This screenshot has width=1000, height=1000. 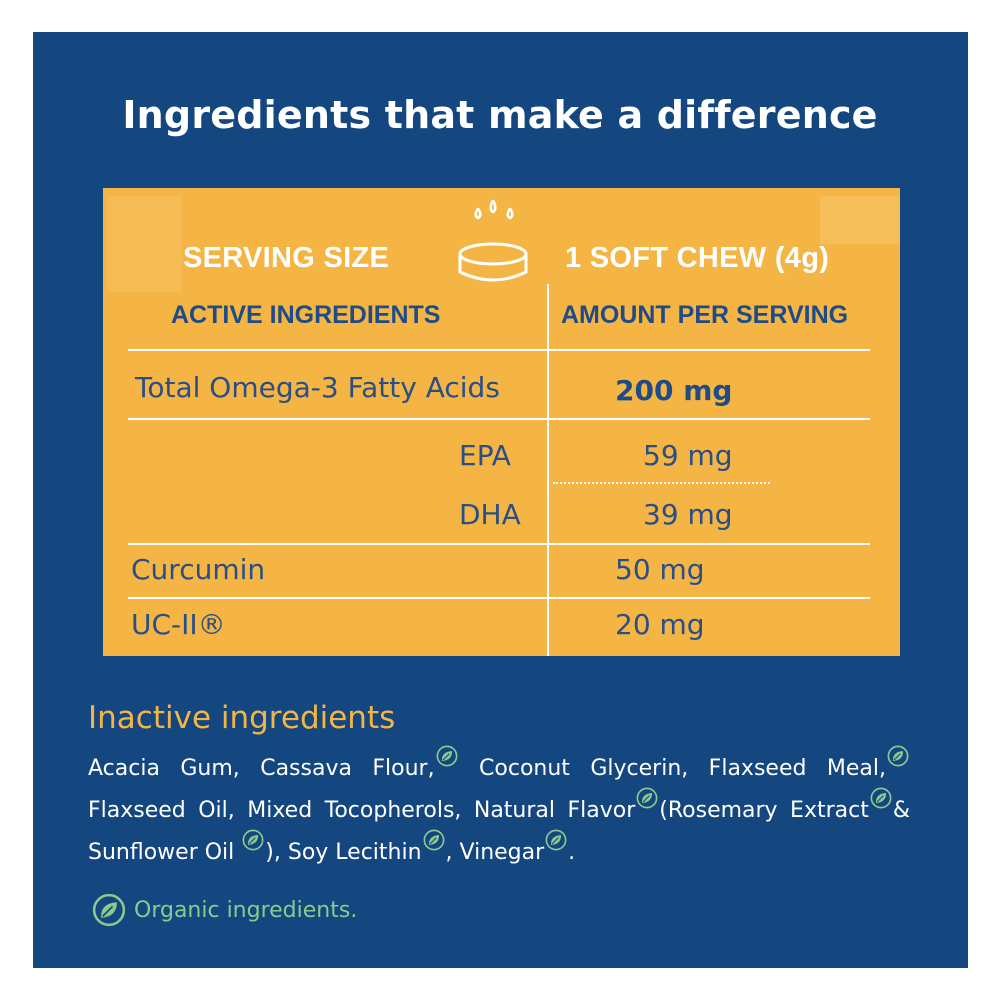 I want to click on ingredient-amount: 200 mg, so click(x=674, y=390).